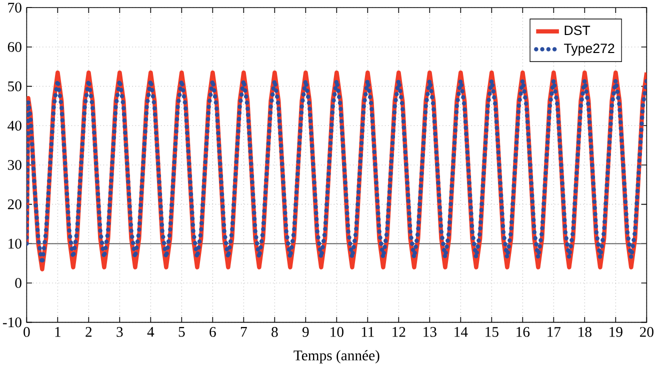 The height and width of the screenshot is (373, 663). What do you see at coordinates (15, 7) in the screenshot?
I see `y-tick-label: 70` at bounding box center [15, 7].